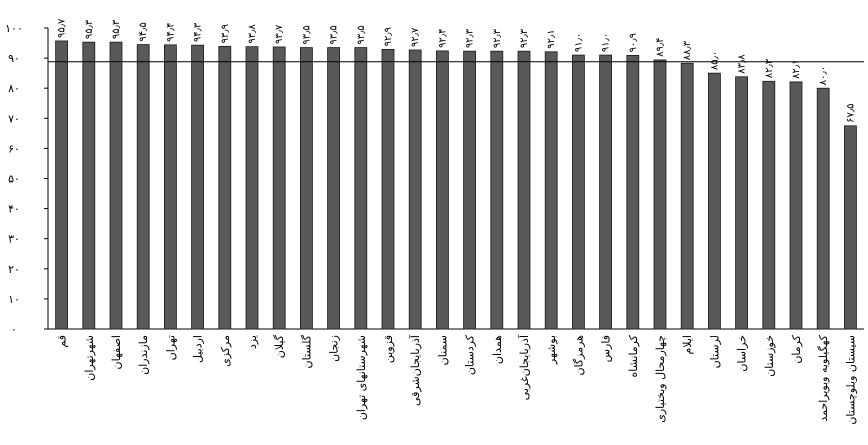 Image resolution: width=868 pixels, height=445 pixels. Describe the element at coordinates (742, 353) in the screenshot. I see `category-label: خراسان` at that location.